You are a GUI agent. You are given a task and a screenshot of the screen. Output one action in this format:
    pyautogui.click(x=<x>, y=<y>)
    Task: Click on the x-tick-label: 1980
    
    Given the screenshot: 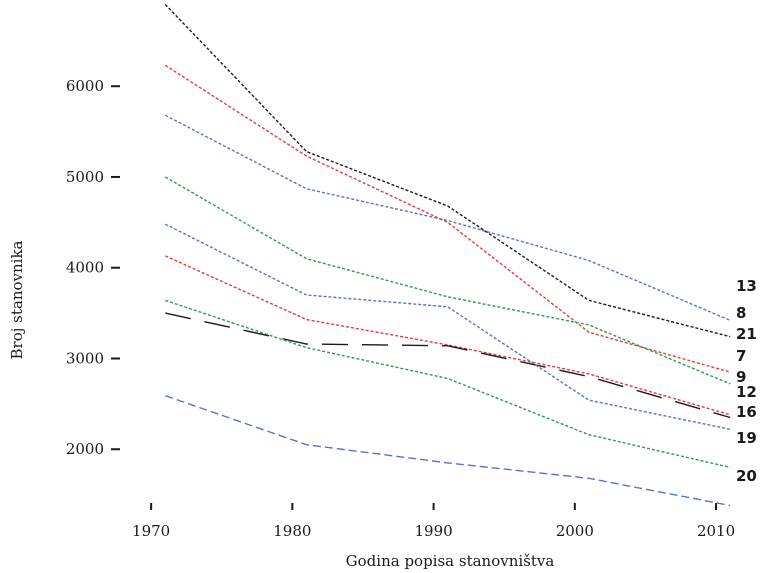 What is the action you would take?
    pyautogui.click(x=292, y=531)
    